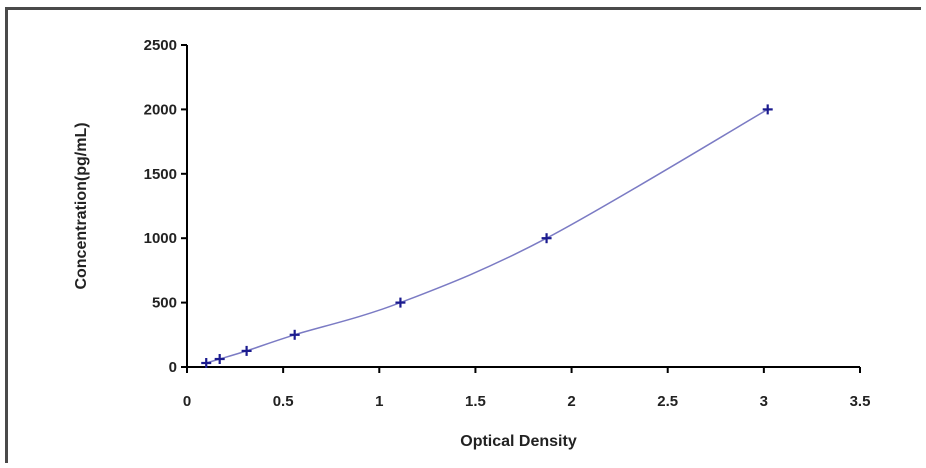 The height and width of the screenshot is (468, 926). Describe the element at coordinates (283, 401) in the screenshot. I see `x-tick-label: 0.5` at that location.